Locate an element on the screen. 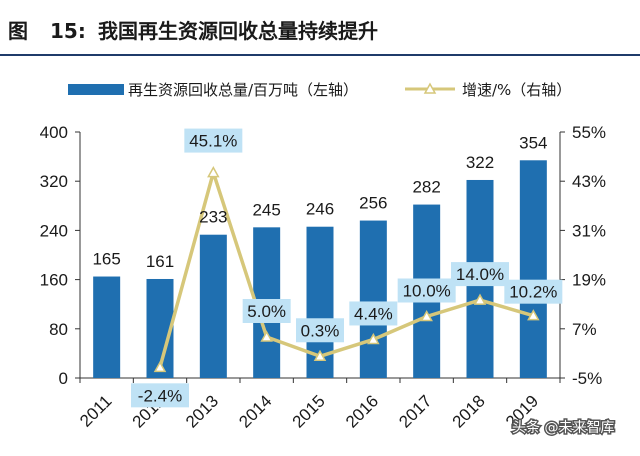 This screenshot has width=640, height=456. legend-bar-label: 再生资源回收总量/百万吨（左轴） is located at coordinates (243, 90).